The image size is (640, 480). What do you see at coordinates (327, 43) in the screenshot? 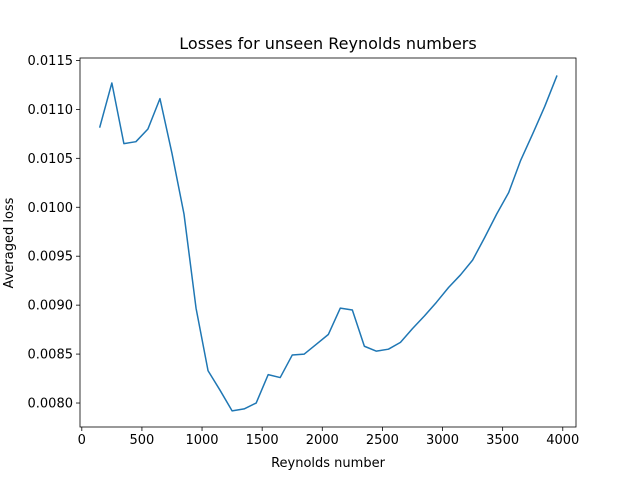
I see `chart-title: Losses for unseen Reynolds numbers` at bounding box center [327, 43].